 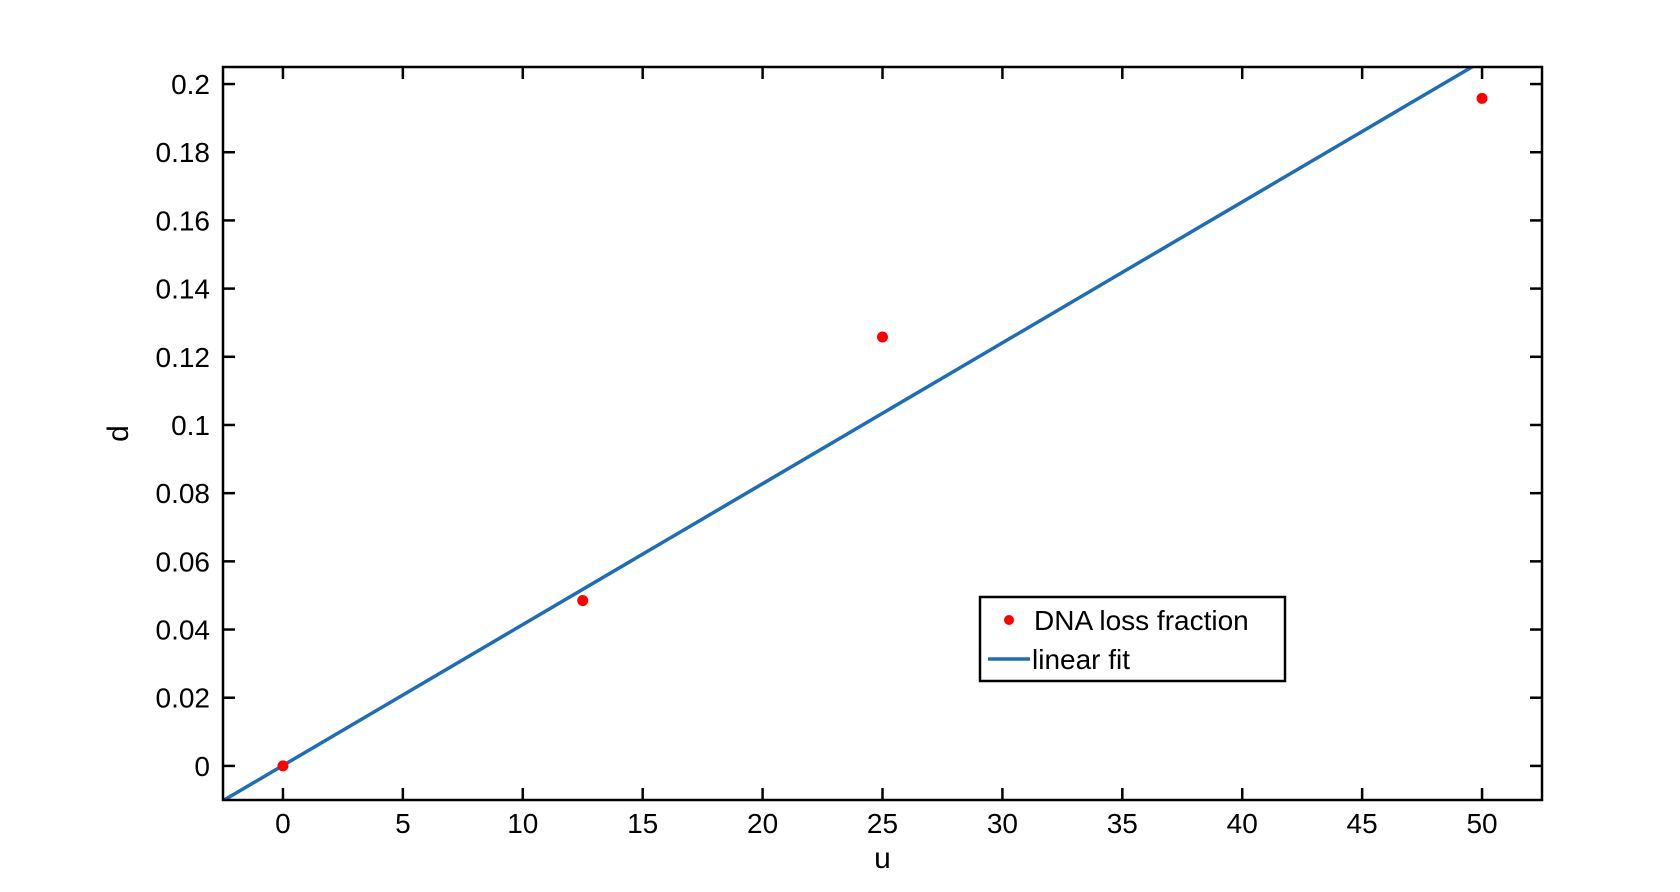 I want to click on legend-label-dna-loss: DNA loss fraction, so click(x=1141, y=620).